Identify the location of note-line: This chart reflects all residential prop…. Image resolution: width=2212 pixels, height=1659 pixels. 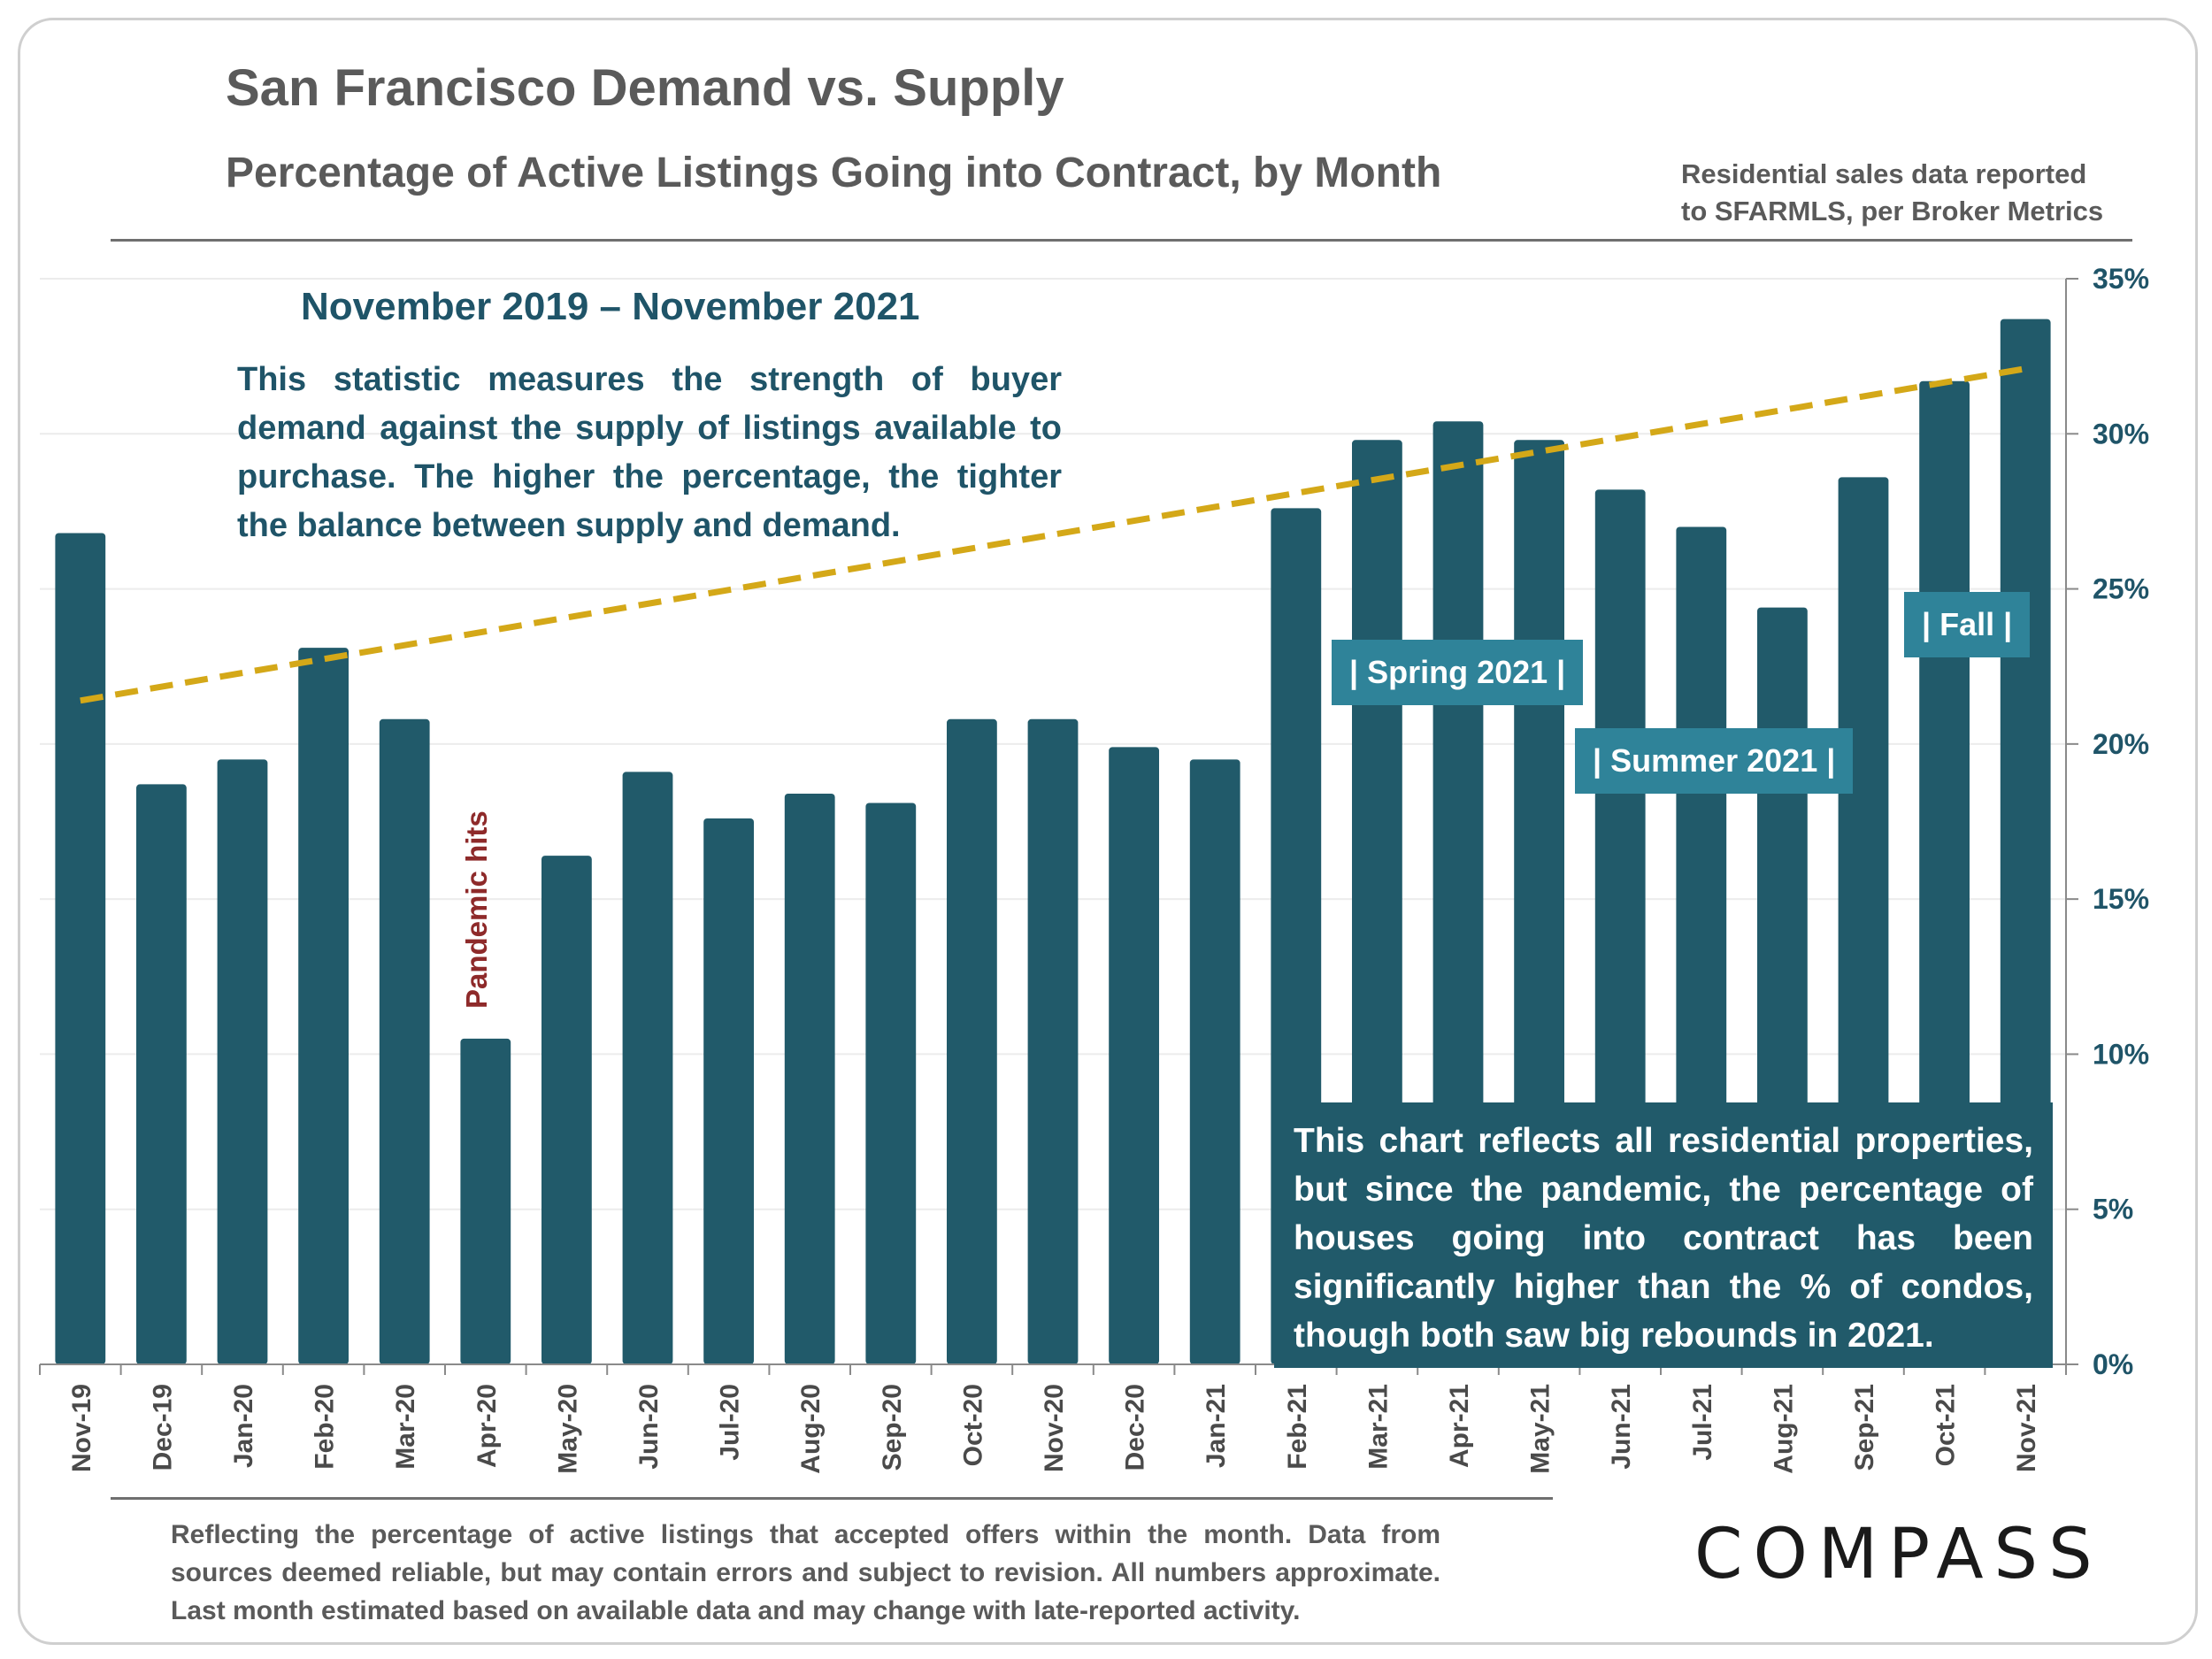
(1664, 1141).